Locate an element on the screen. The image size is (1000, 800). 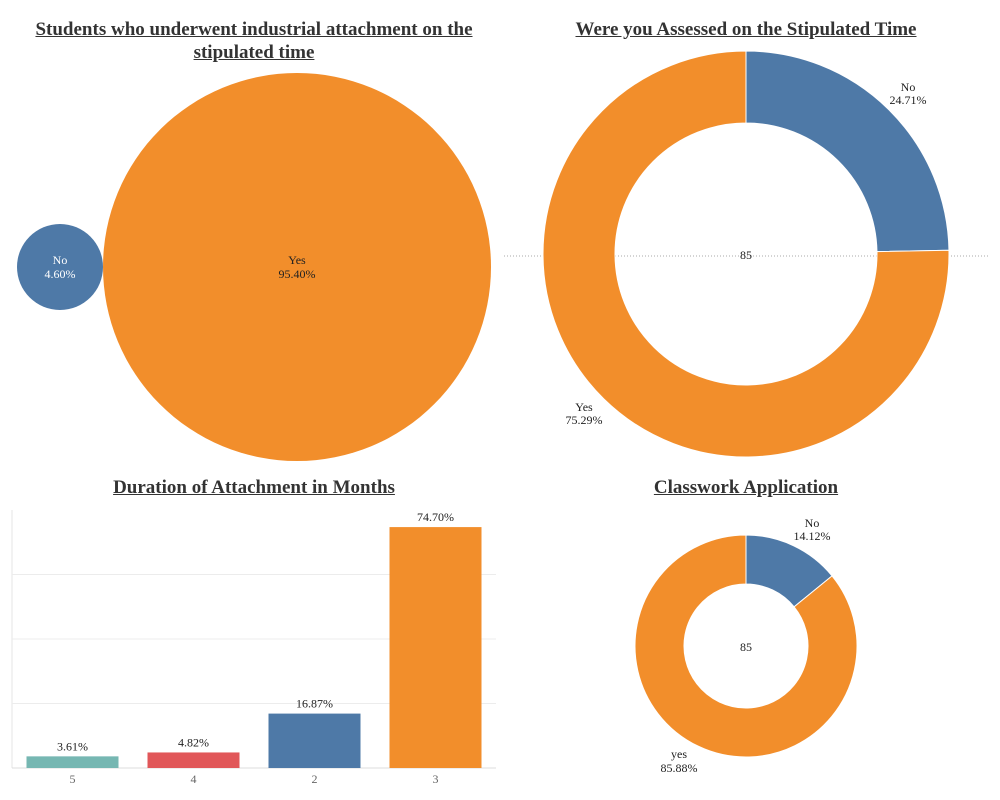
donut4-label-no: No is located at coordinates (812, 523).